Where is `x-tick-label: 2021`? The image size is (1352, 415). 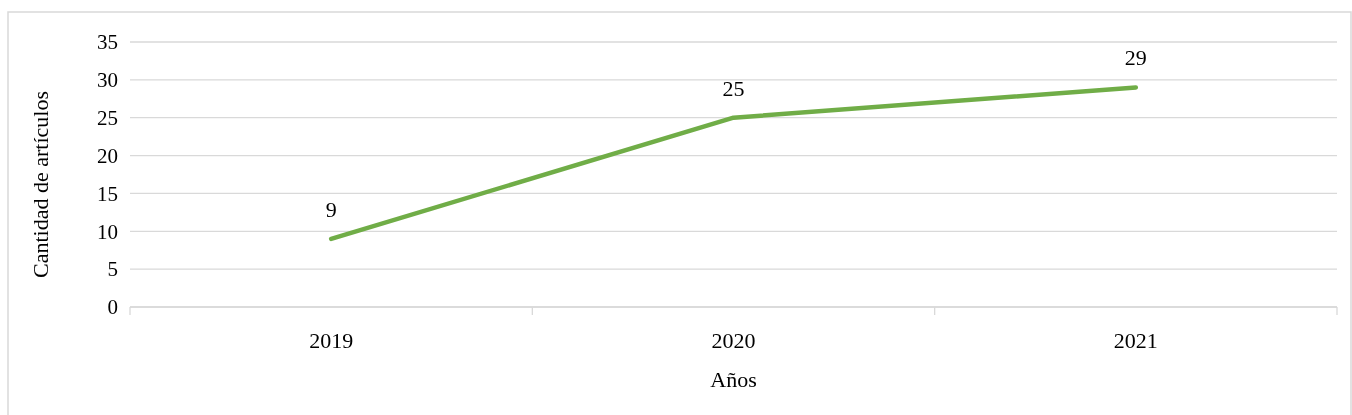 x-tick-label: 2021 is located at coordinates (1135, 340).